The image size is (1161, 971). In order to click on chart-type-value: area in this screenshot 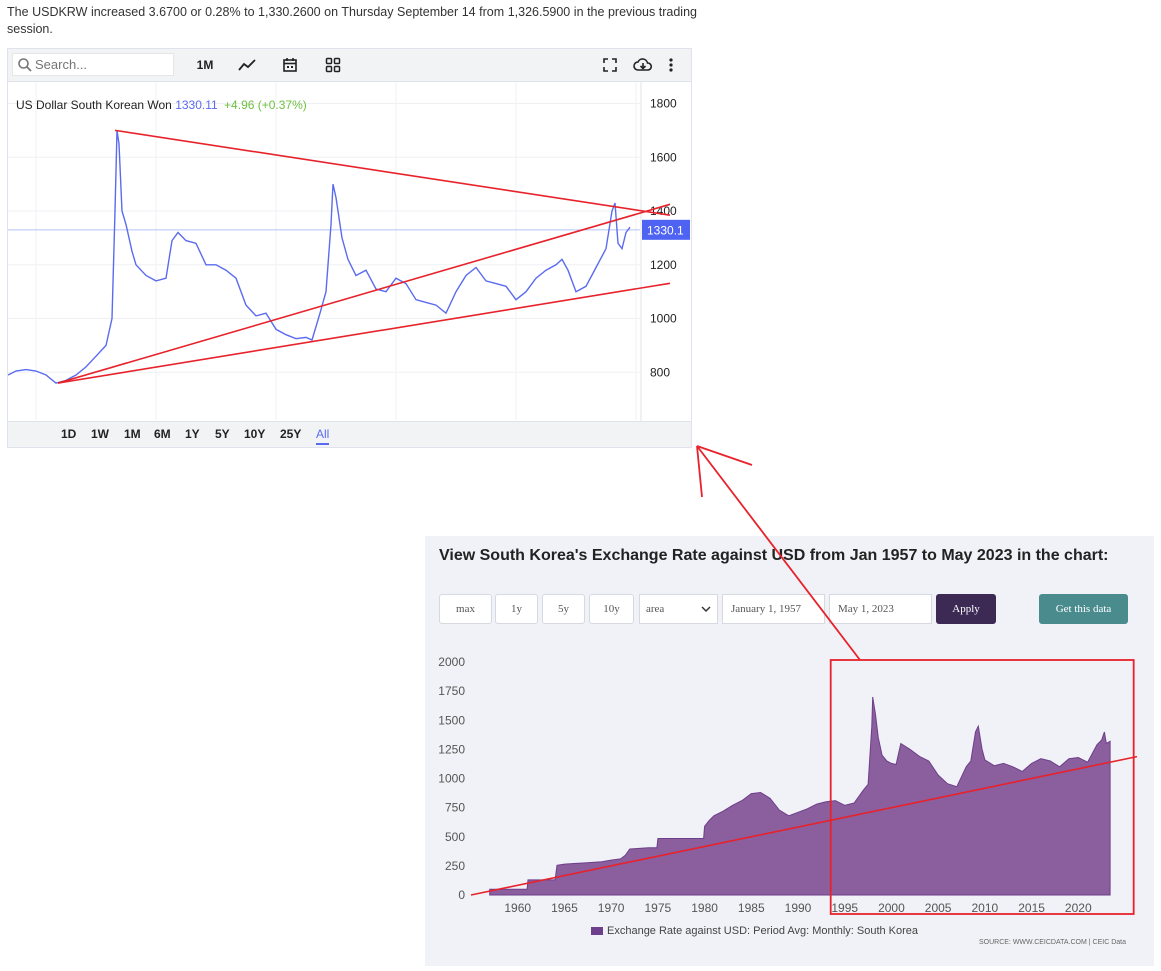, I will do `click(655, 609)`.